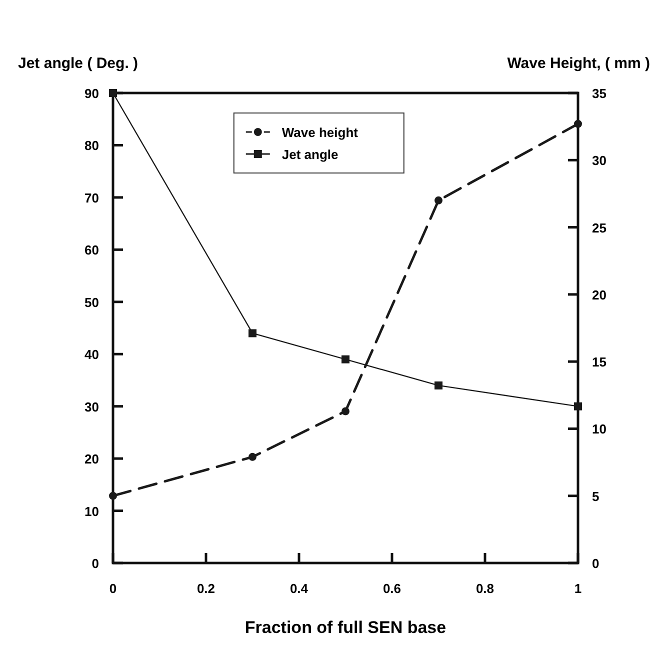 This screenshot has height=669, width=668. I want to click on y2-tick-label: 25, so click(599, 228).